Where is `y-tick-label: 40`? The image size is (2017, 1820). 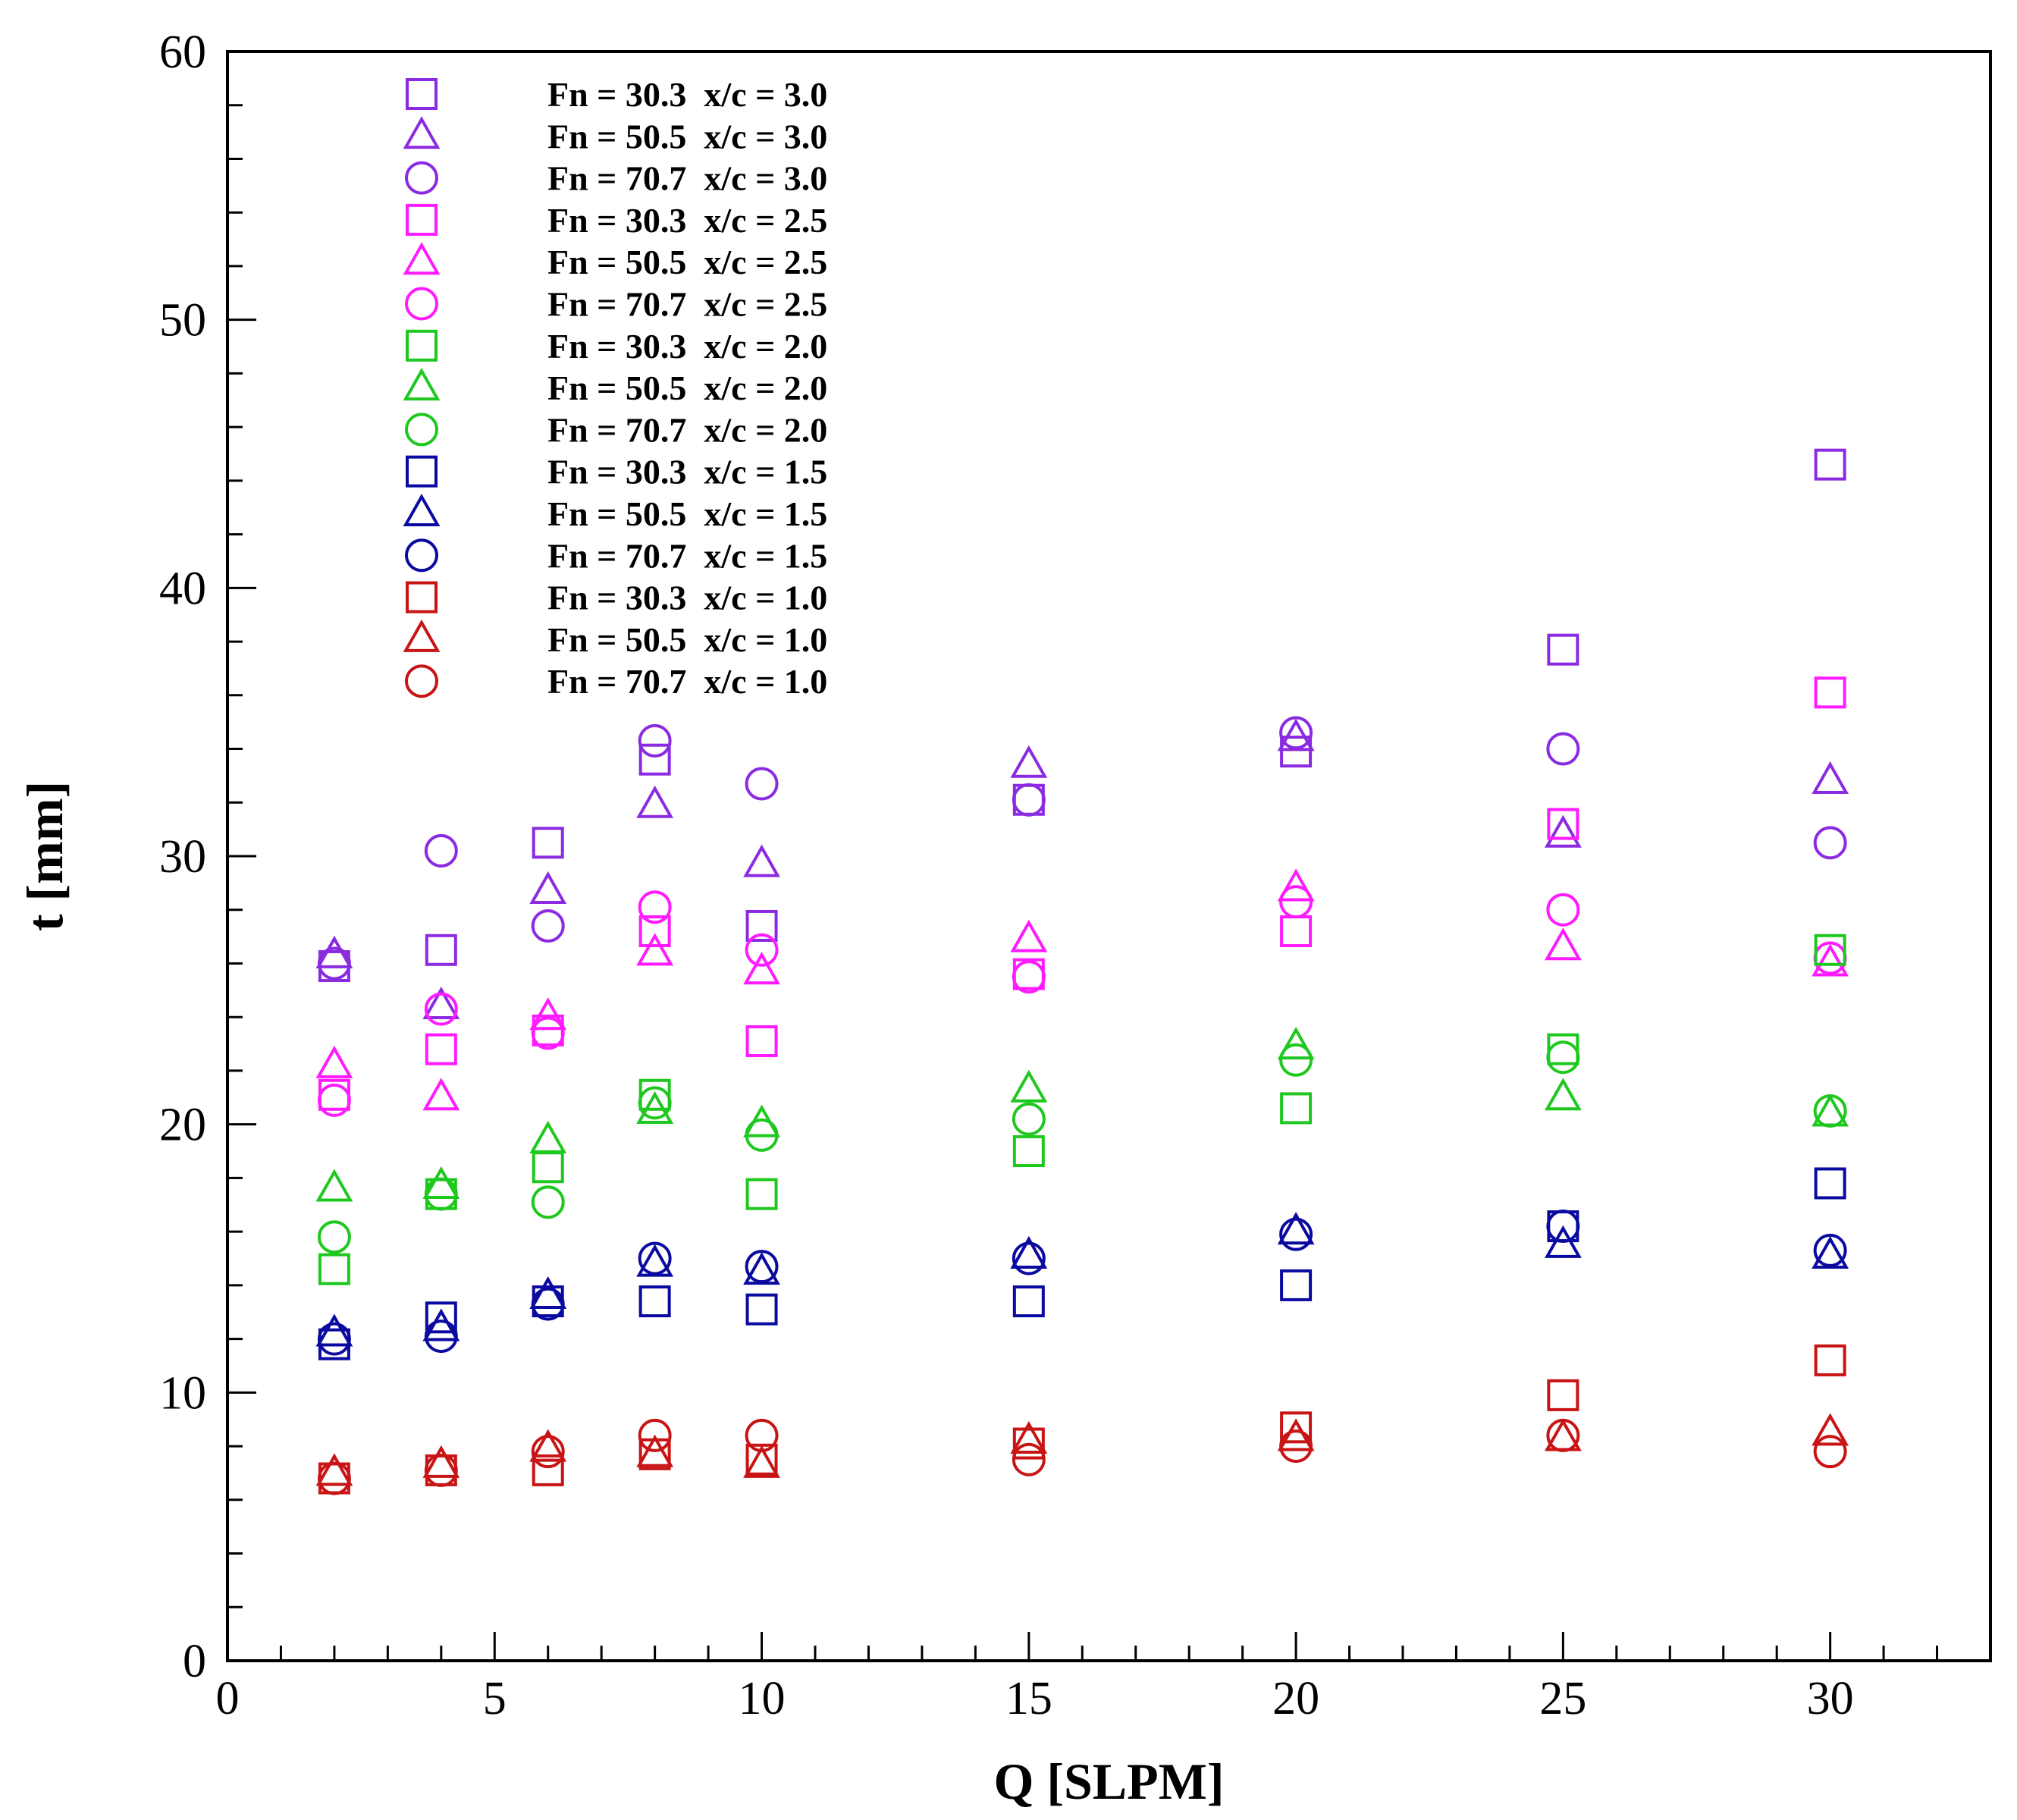 y-tick-label: 40 is located at coordinates (182, 588).